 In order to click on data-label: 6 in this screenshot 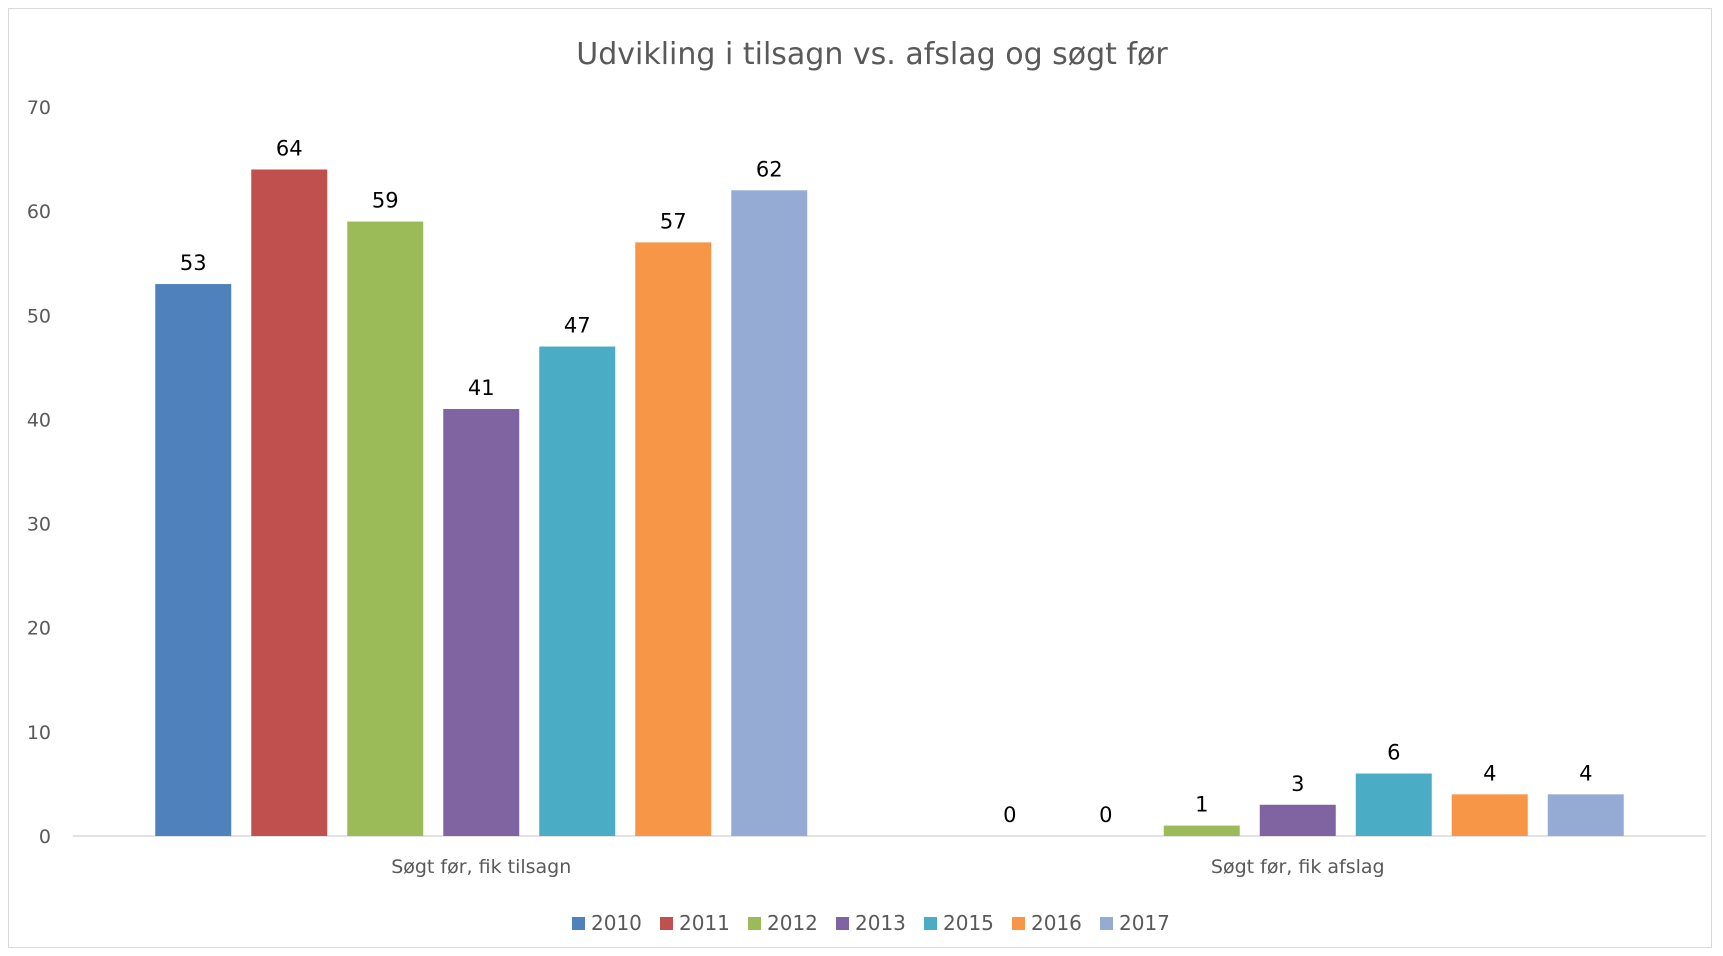, I will do `click(1393, 753)`.